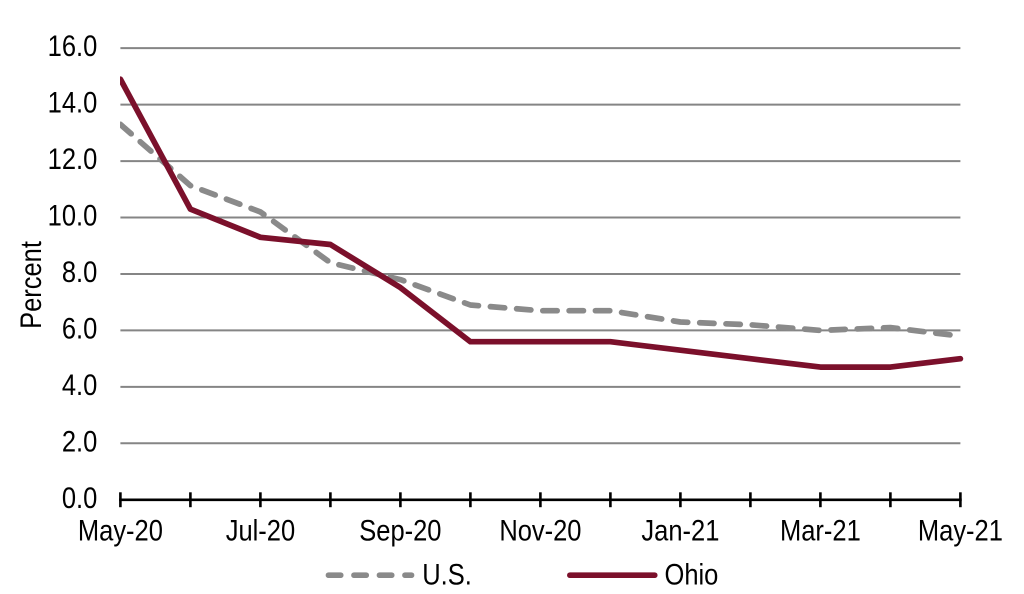 Image resolution: width=1024 pixels, height=594 pixels. Describe the element at coordinates (79, 440) in the screenshot. I see `svg-text: 2.0` at that location.